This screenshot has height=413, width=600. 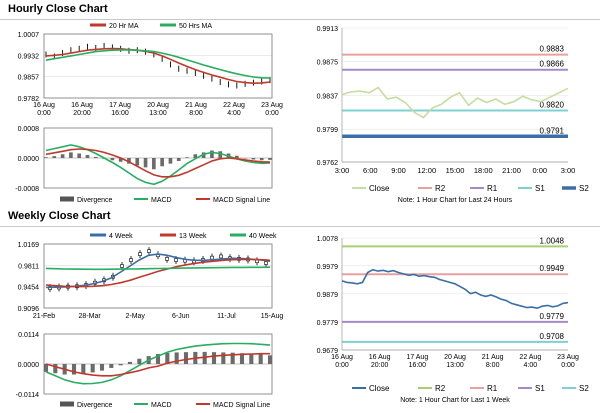 I want to click on pivot-level-label: 1.0048, so click(x=552, y=240).